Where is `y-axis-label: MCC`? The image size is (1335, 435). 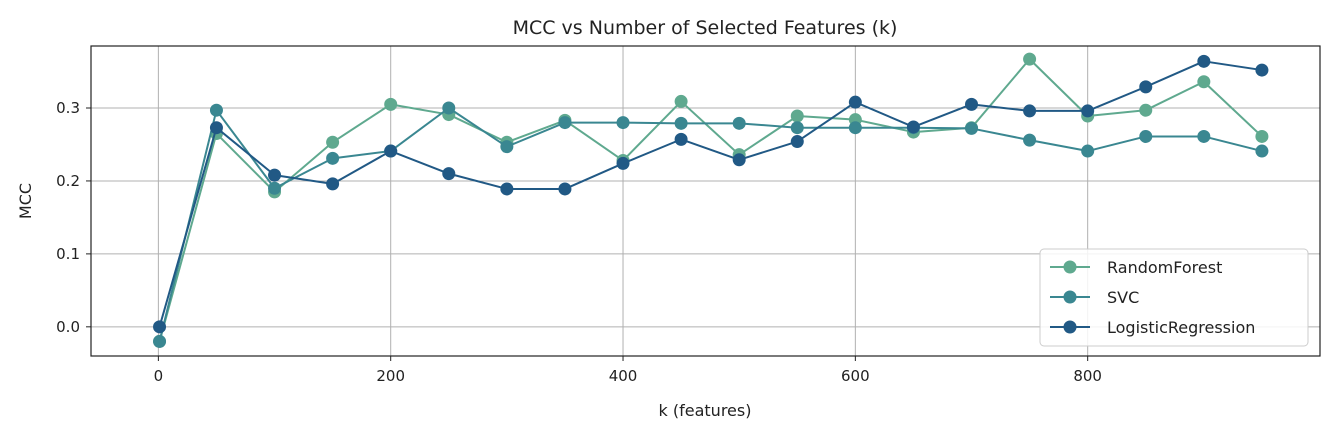
y-axis-label: MCC is located at coordinates (25, 201).